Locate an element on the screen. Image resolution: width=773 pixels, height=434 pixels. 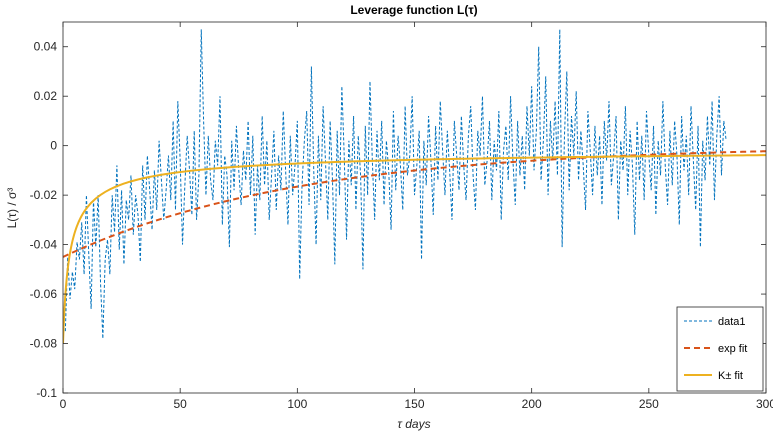
x-tick-label: 250 is located at coordinates (649, 404).